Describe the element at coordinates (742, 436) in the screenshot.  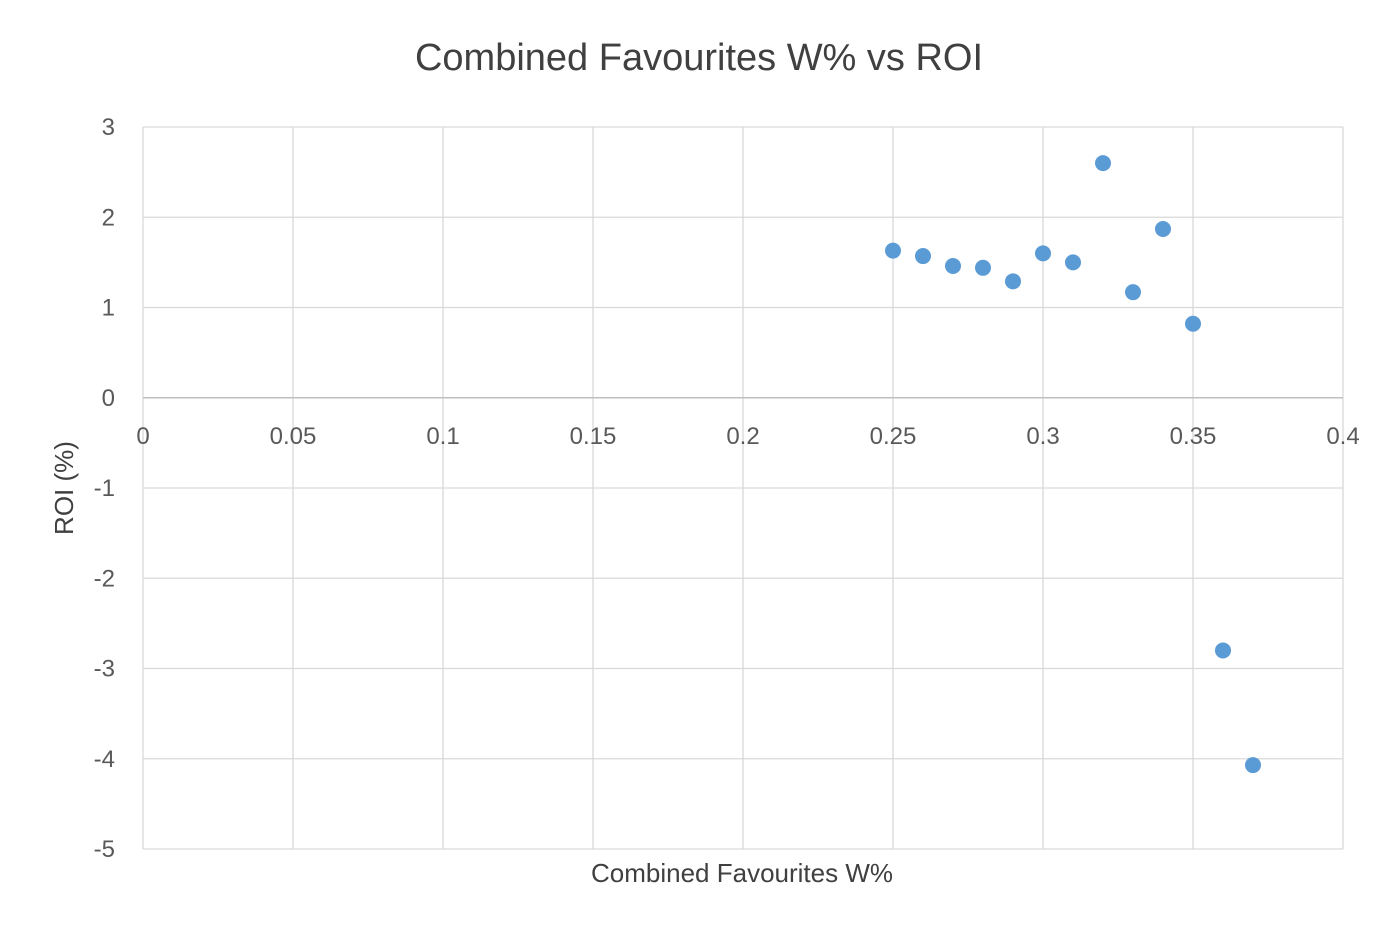
I see `x-tick-label: 0.2` at that location.